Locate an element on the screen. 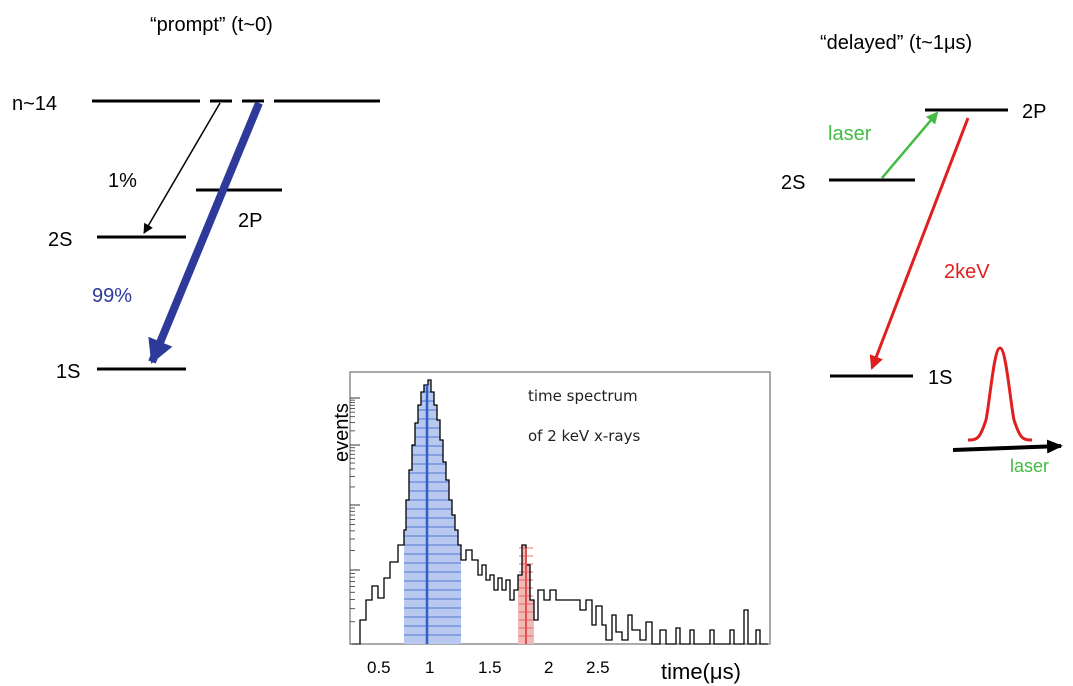 This screenshot has width=1073, height=686. delayed-title: “delayed” (t~1μs) is located at coordinates (896, 43).